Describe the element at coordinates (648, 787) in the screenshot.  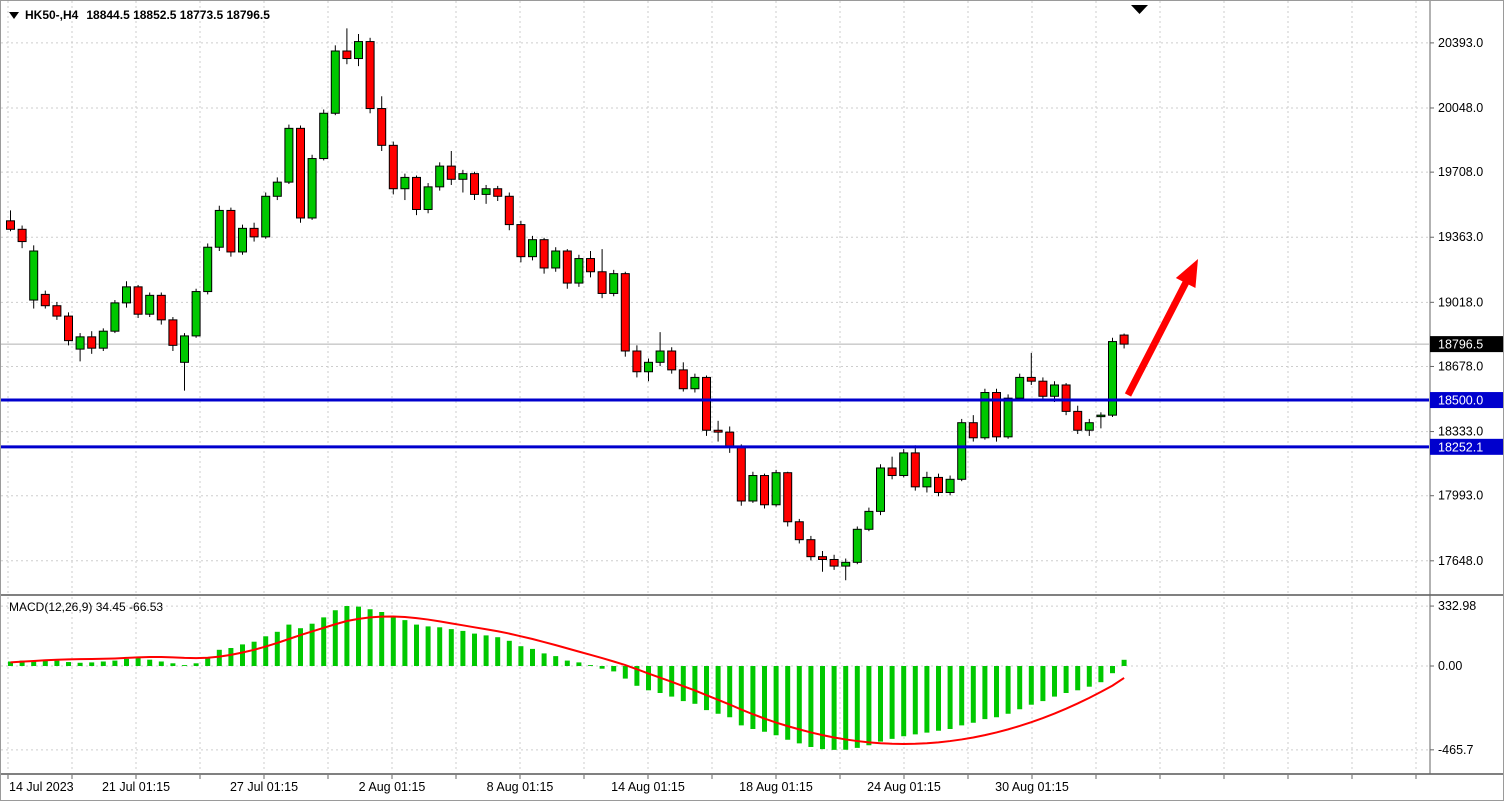
I see `svg-text: 14 Aug 01:15` at that location.